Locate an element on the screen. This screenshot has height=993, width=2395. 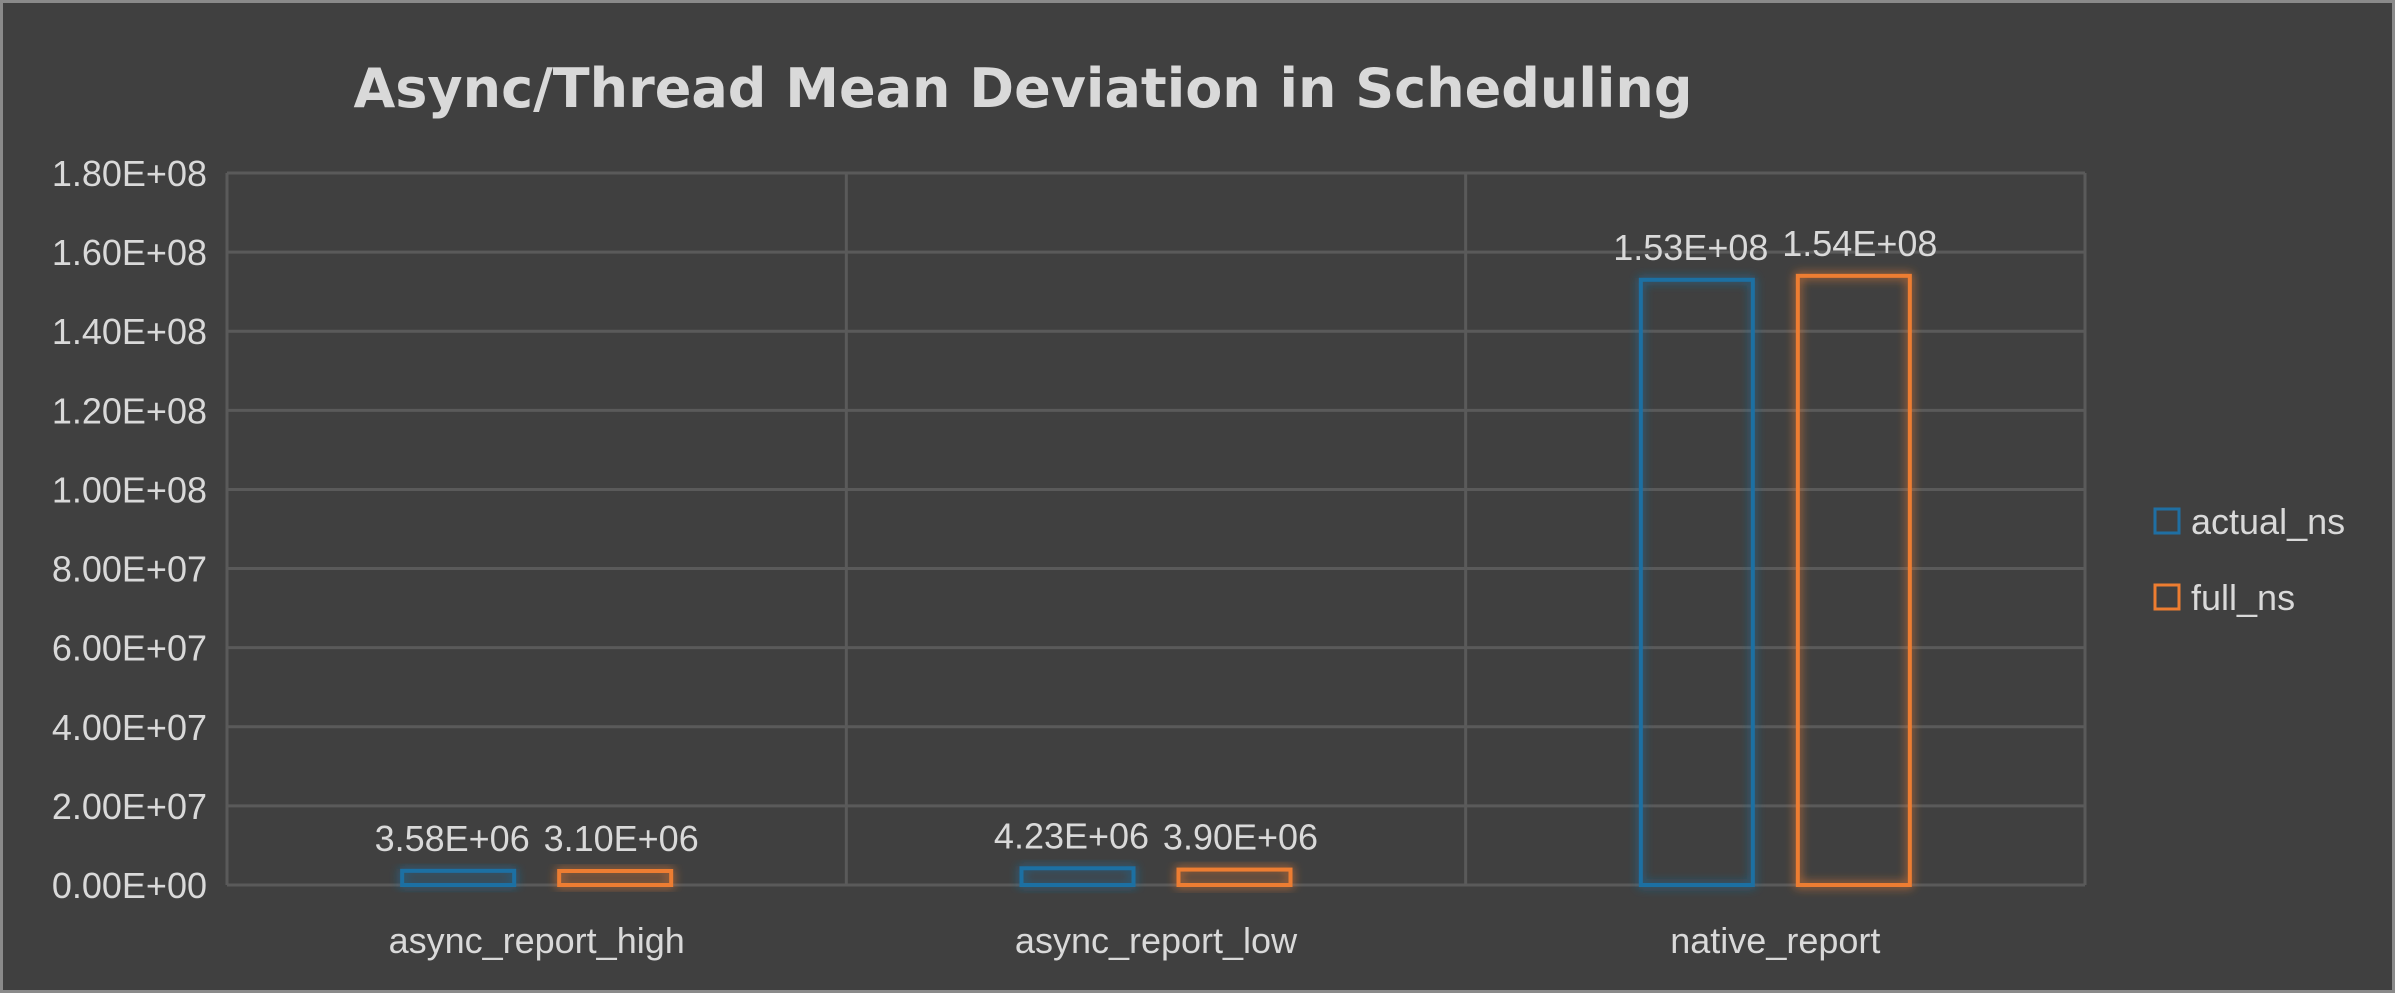
y-tick-label: 1.20E+08 is located at coordinates (129, 410).